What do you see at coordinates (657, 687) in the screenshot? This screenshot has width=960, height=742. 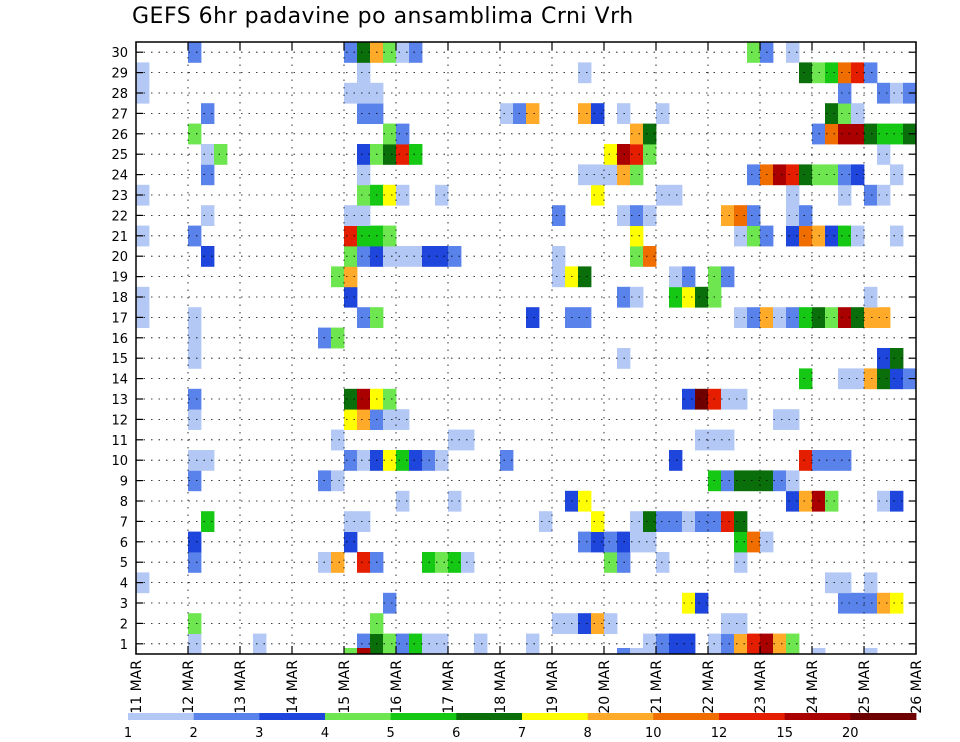 I see `x-tick-label: 21 MAR` at bounding box center [657, 687].